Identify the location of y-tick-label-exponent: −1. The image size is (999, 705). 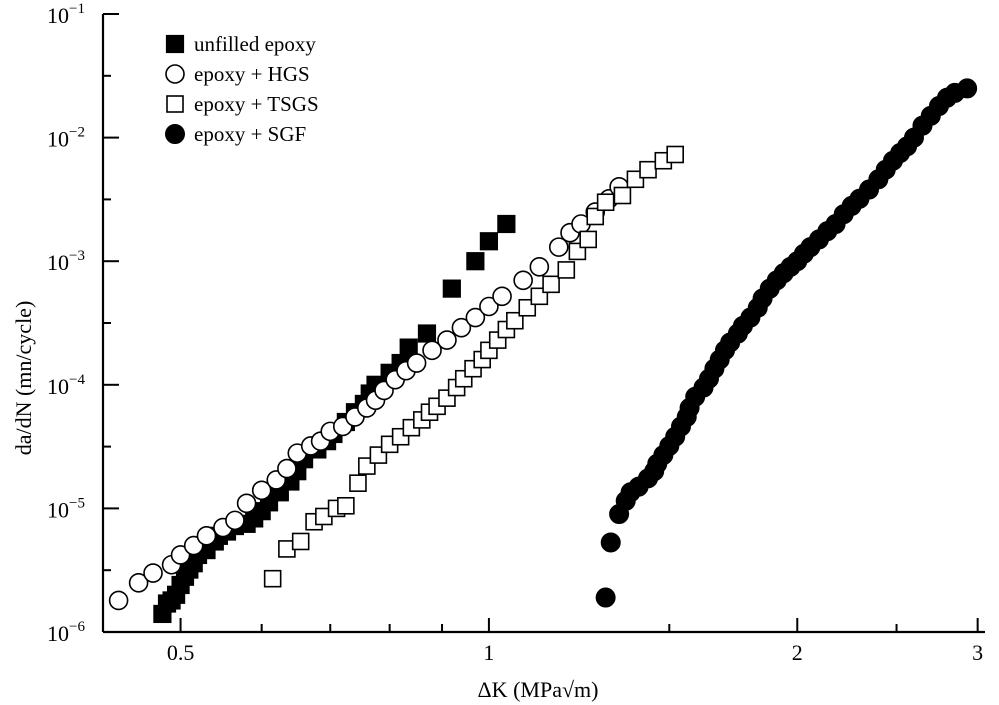
(77, 9).